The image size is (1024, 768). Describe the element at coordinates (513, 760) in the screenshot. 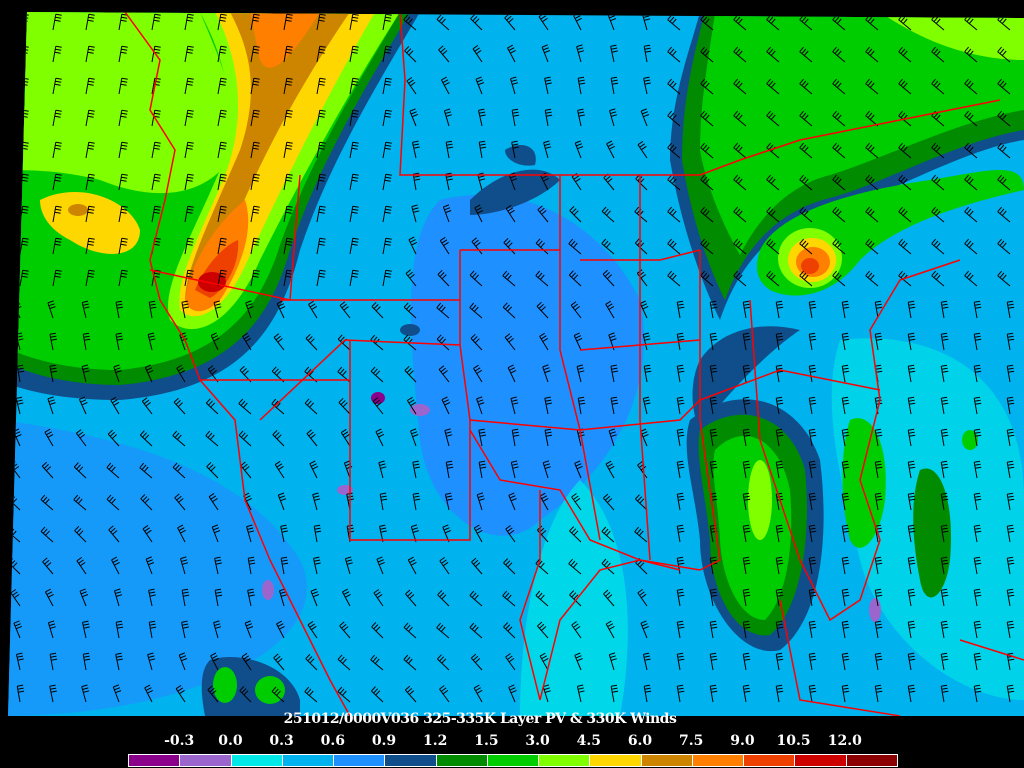

I see `colorbar` at that location.